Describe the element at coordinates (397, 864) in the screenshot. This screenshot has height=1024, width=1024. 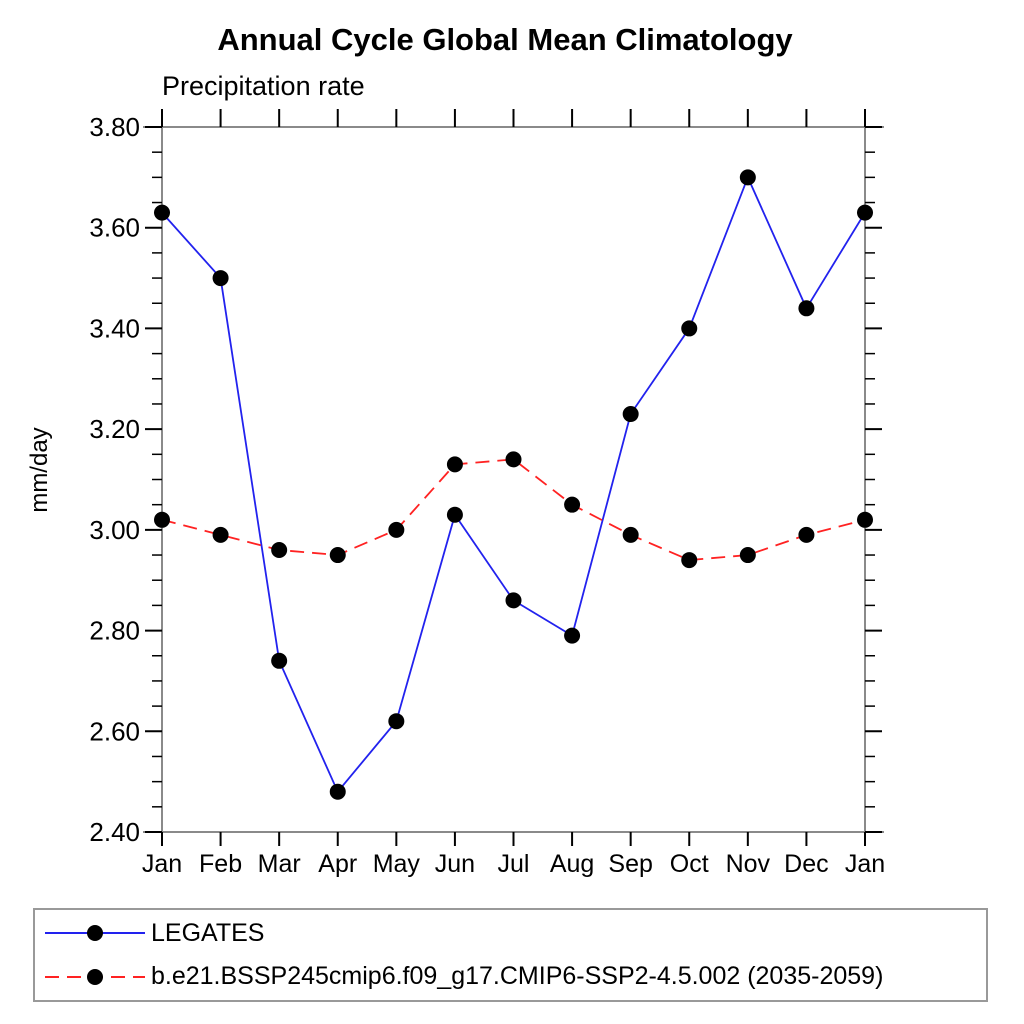
I see `x-tick-label: May` at that location.